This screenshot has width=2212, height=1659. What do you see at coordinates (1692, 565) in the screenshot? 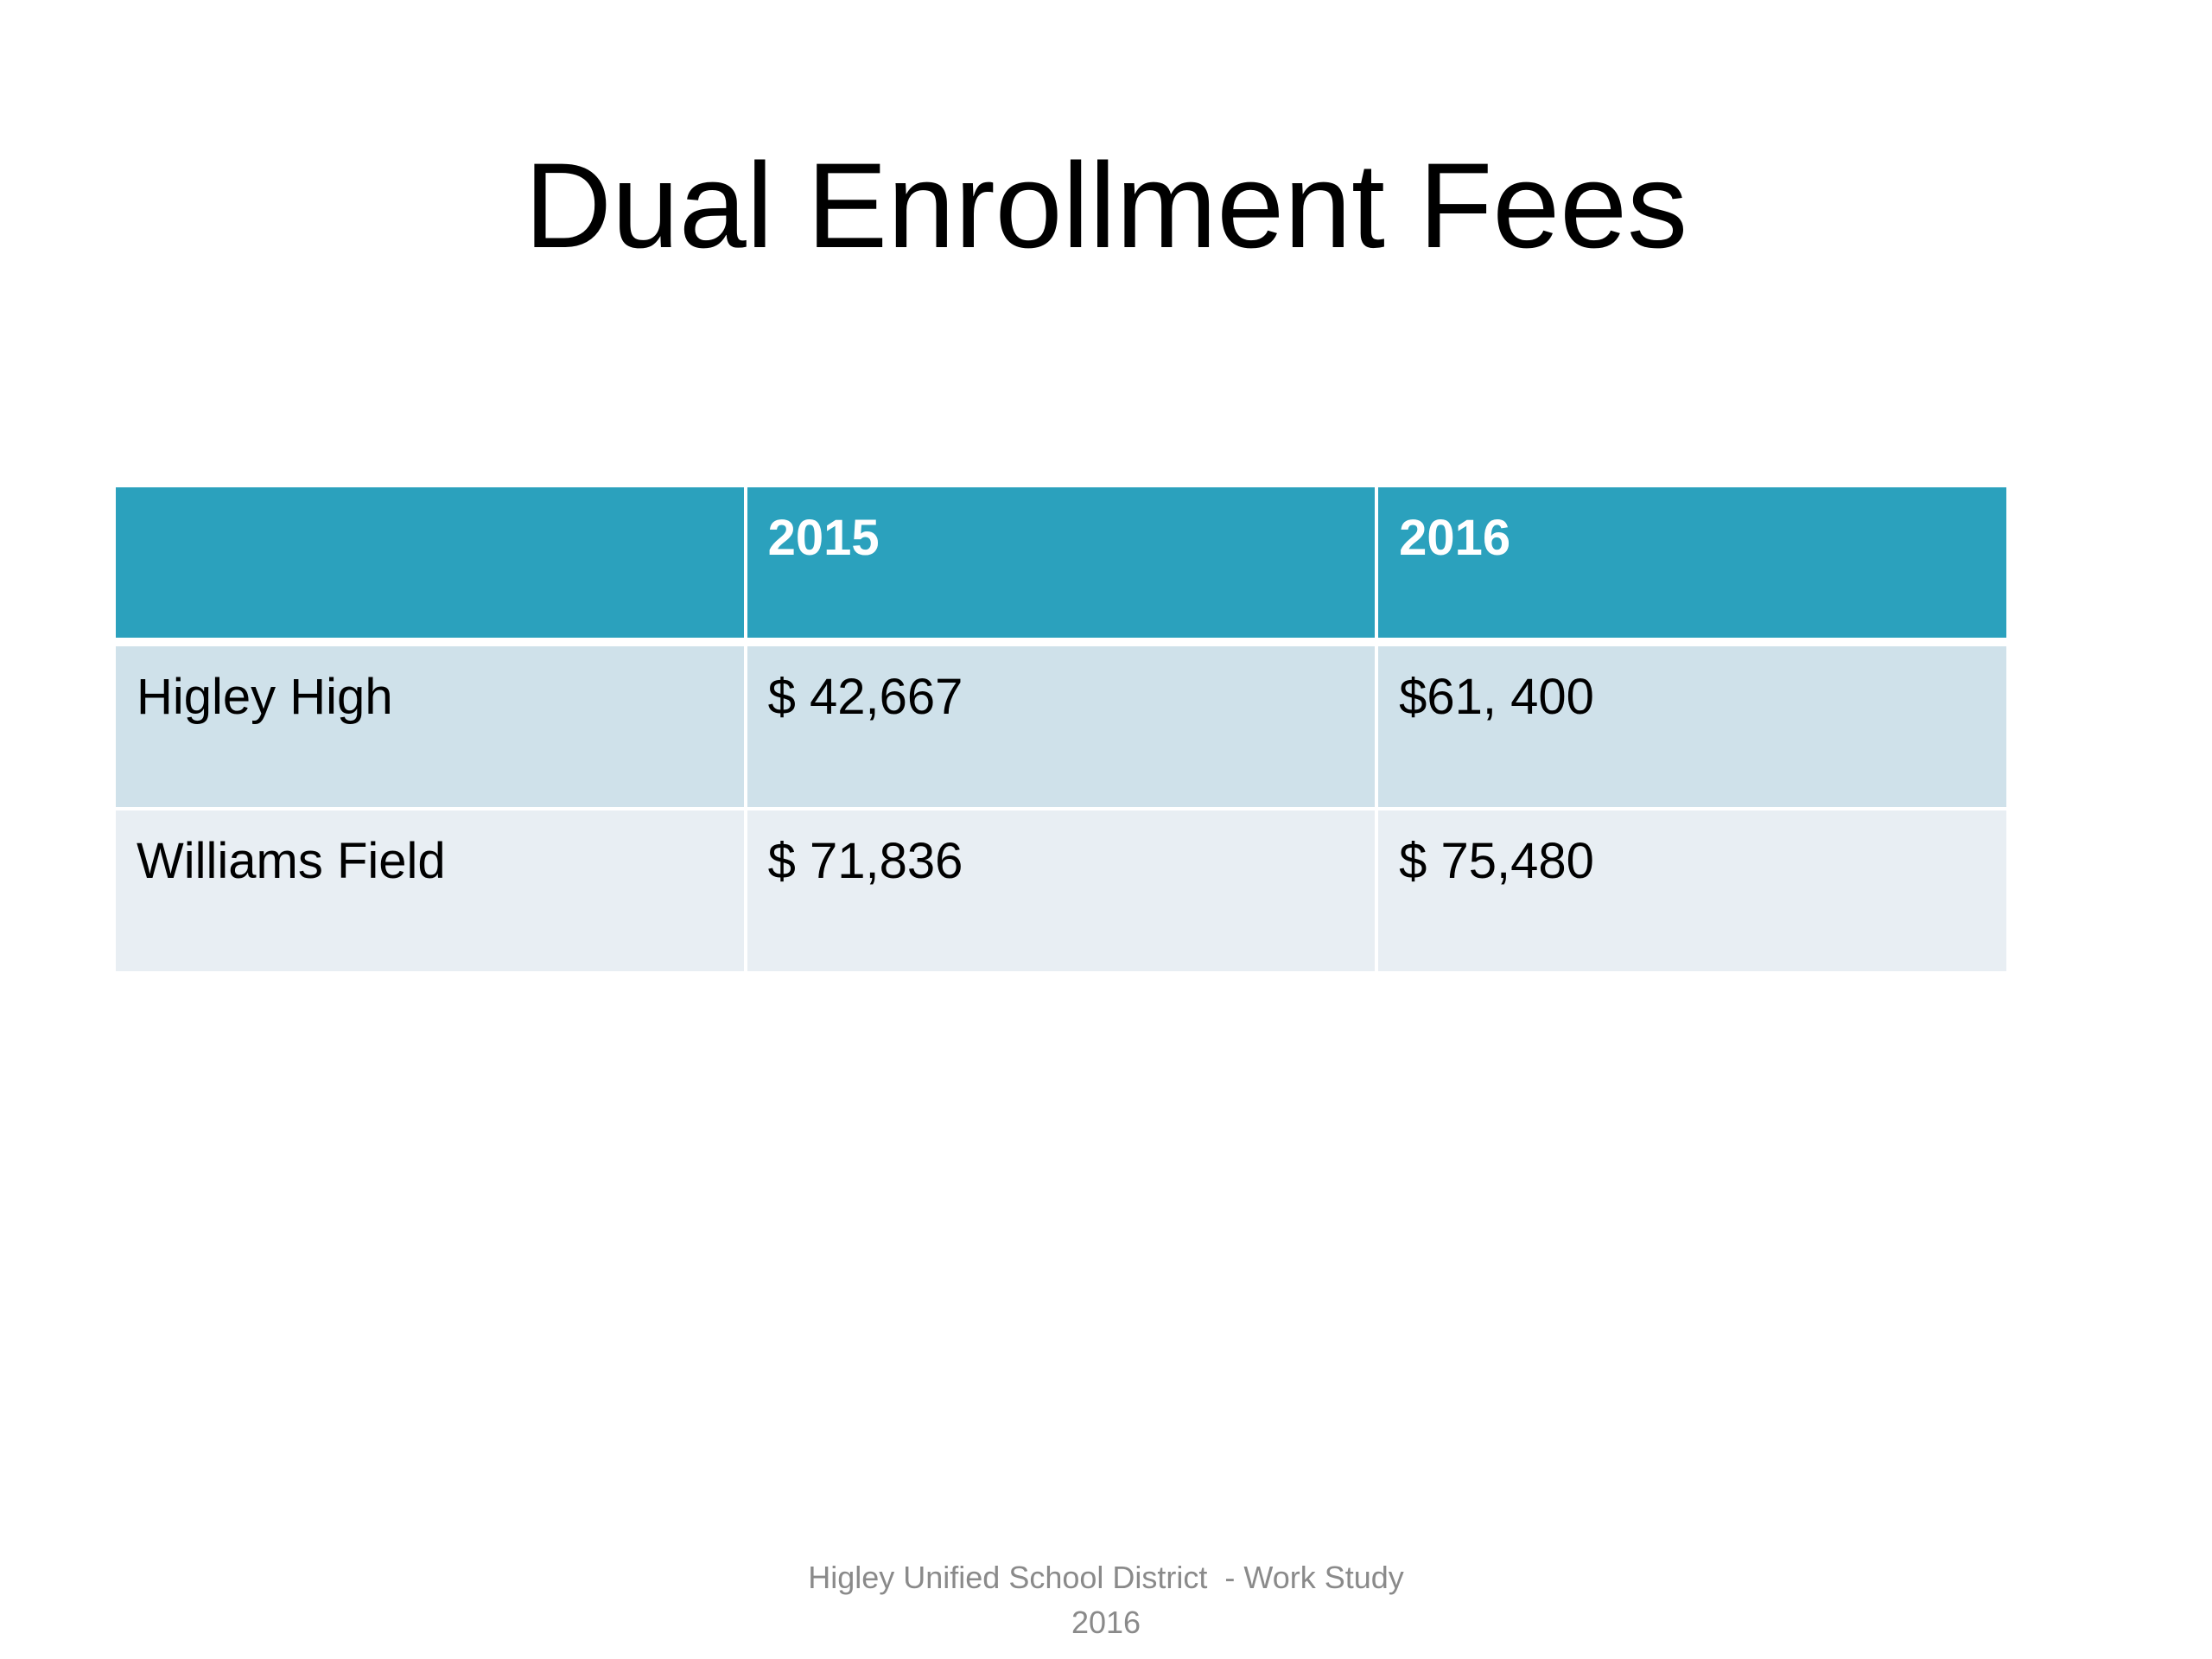
I see `column-header-2016: 2016` at bounding box center [1692, 565].